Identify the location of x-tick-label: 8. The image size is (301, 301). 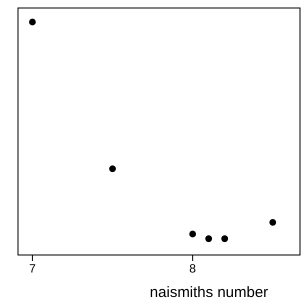
(192, 269).